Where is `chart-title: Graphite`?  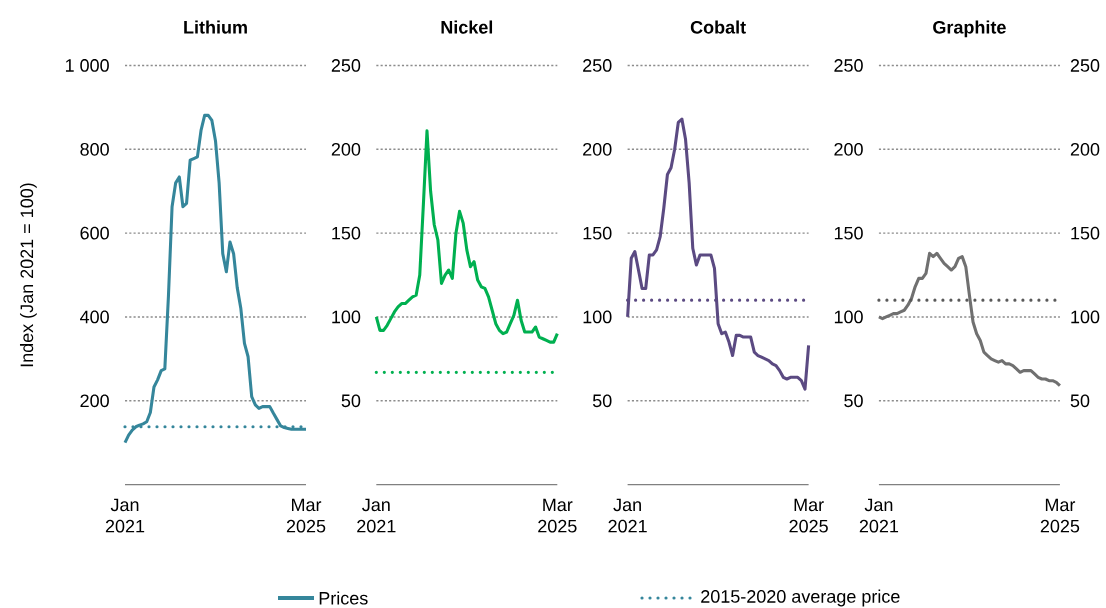 chart-title: Graphite is located at coordinates (969, 29).